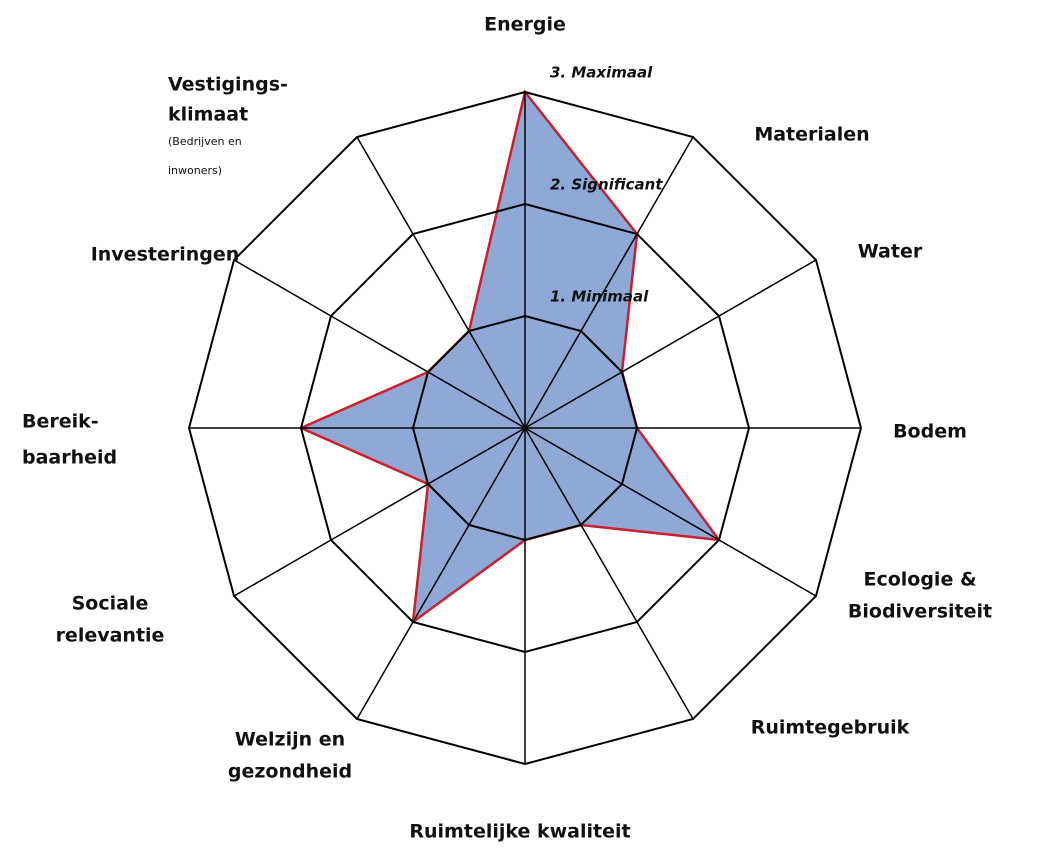  Describe the element at coordinates (919, 580) in the screenshot. I see `category-label: Ecologie &` at that location.